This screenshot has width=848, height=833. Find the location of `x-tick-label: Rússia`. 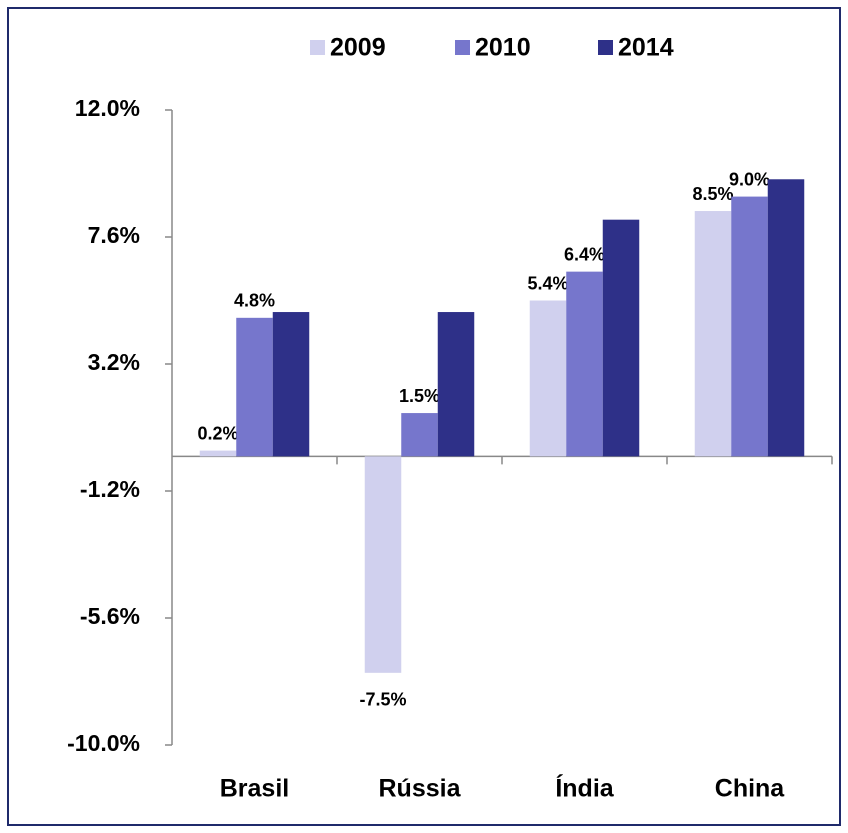

x-tick-label: Rússia is located at coordinates (420, 789).